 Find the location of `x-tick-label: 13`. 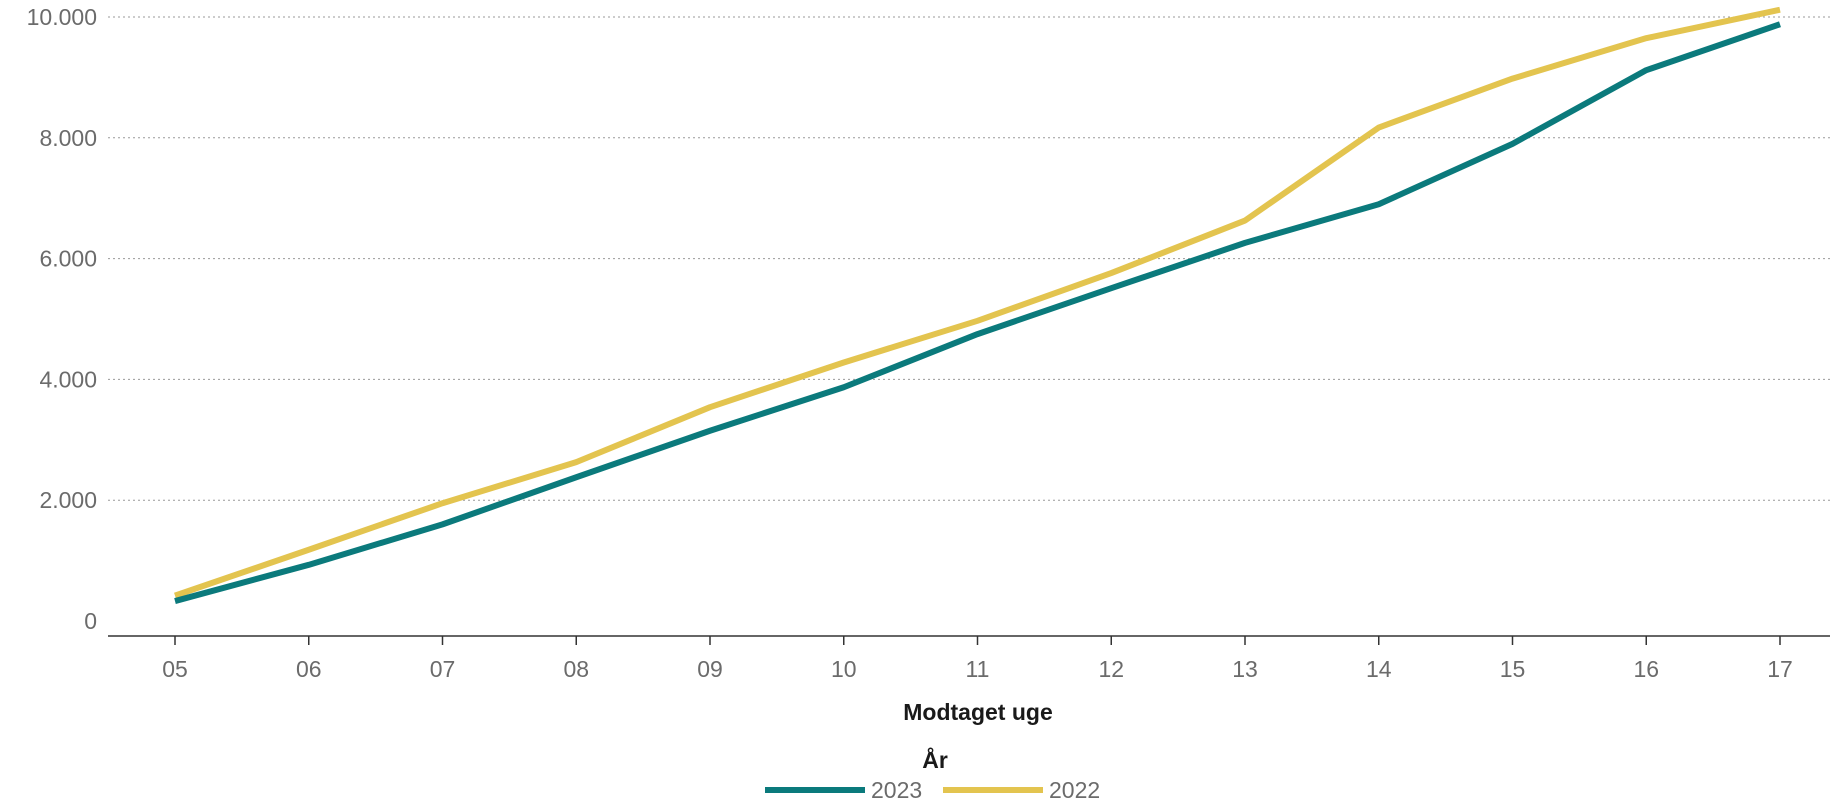

x-tick-label: 13 is located at coordinates (1245, 669).